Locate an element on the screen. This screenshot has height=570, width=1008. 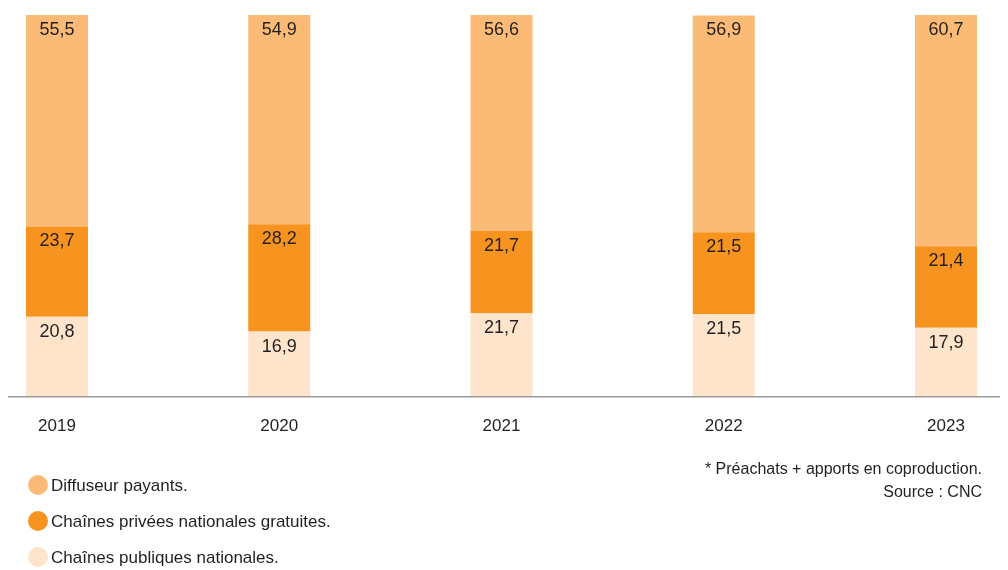
legend-label: Chaînes publiques nationales. is located at coordinates (165, 557).